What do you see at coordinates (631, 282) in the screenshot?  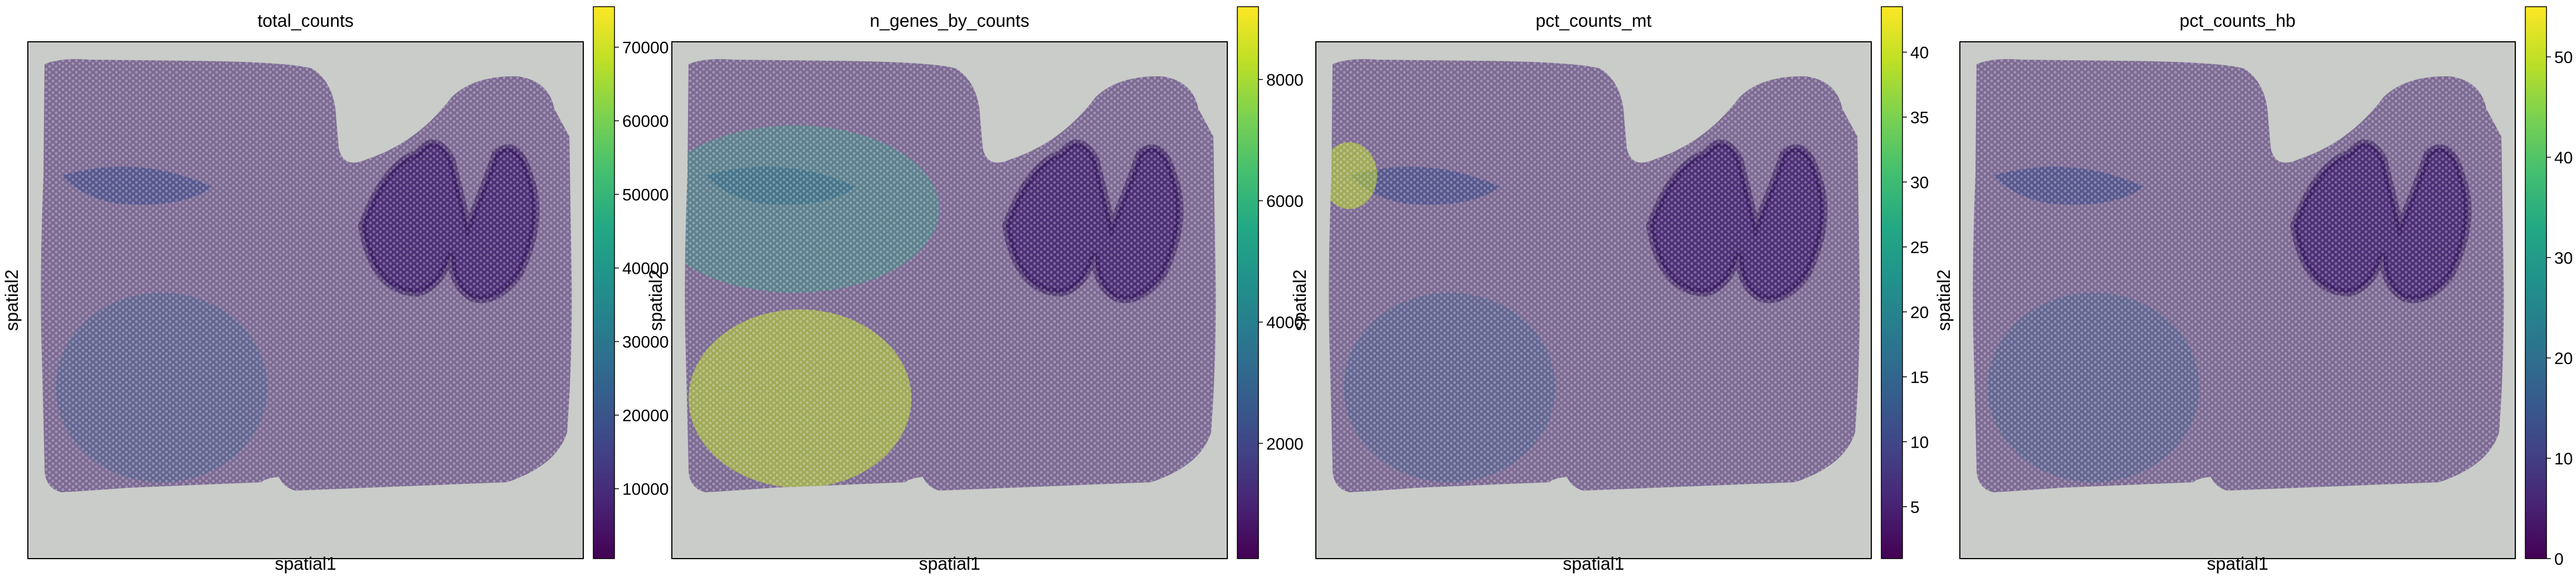 I see `colorbar: 10000 20000 30000 40000 50000 60000 70000` at bounding box center [631, 282].